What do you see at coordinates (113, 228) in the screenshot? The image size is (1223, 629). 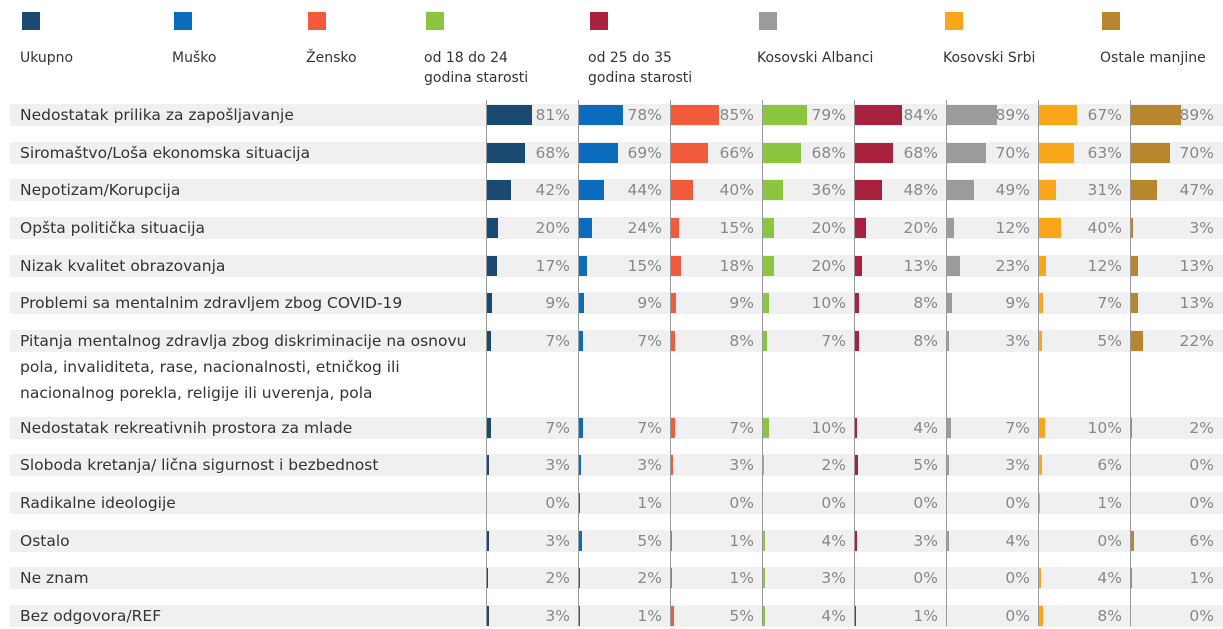 I see `category-label: Opšta politička situacija` at bounding box center [113, 228].